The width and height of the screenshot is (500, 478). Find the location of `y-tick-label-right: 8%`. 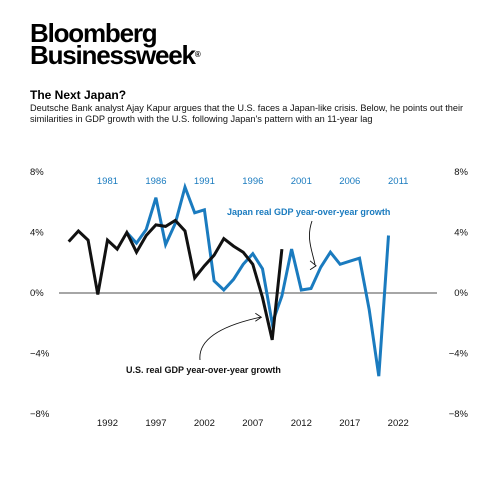

y-tick-label-right: 8% is located at coordinates (461, 172).